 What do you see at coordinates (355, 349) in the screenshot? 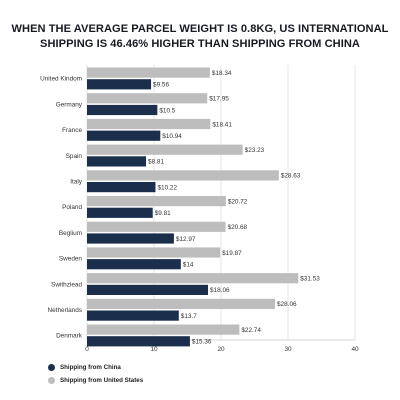
I see `x-tick-label-4: 40` at bounding box center [355, 349].